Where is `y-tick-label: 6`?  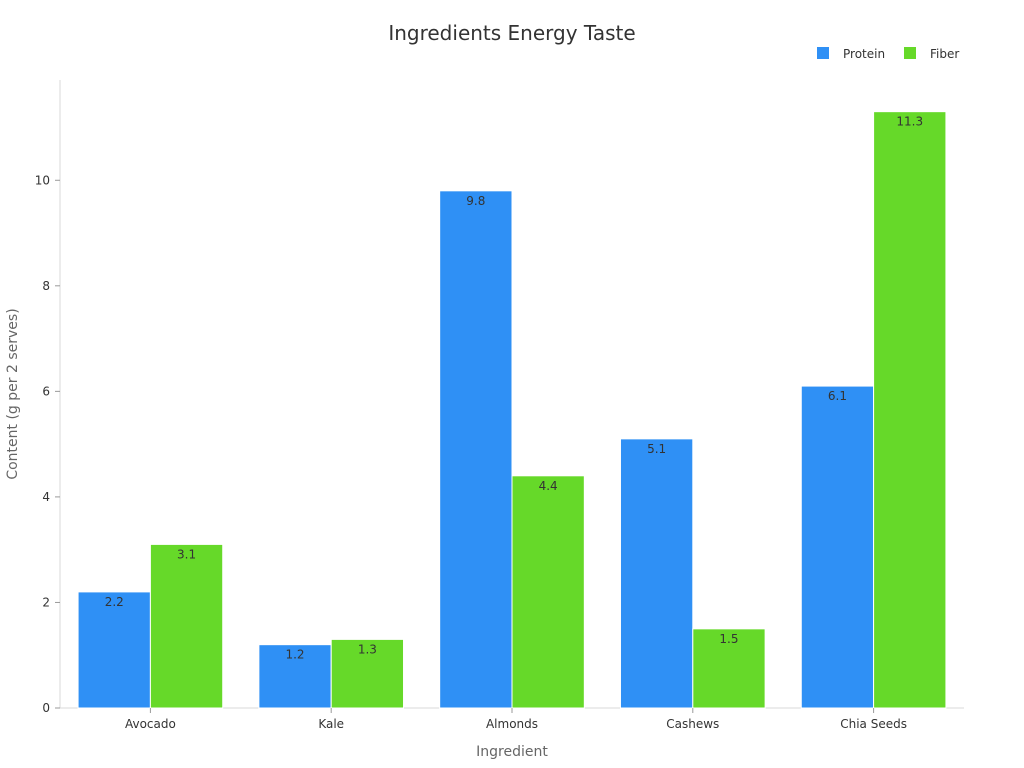 y-tick-label: 6 is located at coordinates (46, 391).